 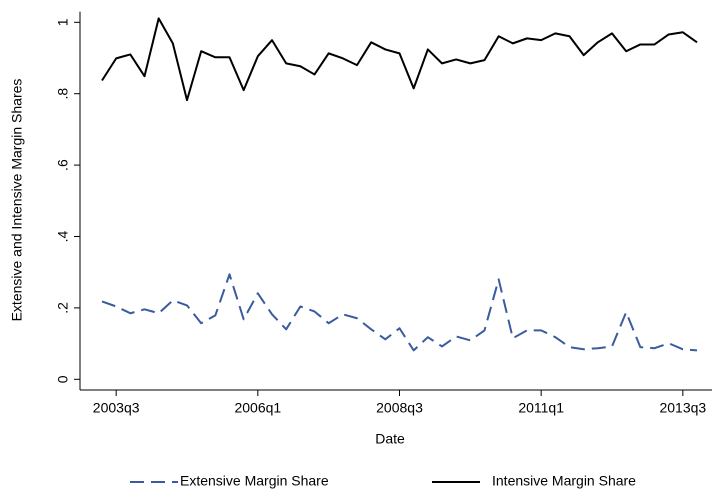 What do you see at coordinates (63, 308) in the screenshot?
I see `y-tick-label: .2` at bounding box center [63, 308].